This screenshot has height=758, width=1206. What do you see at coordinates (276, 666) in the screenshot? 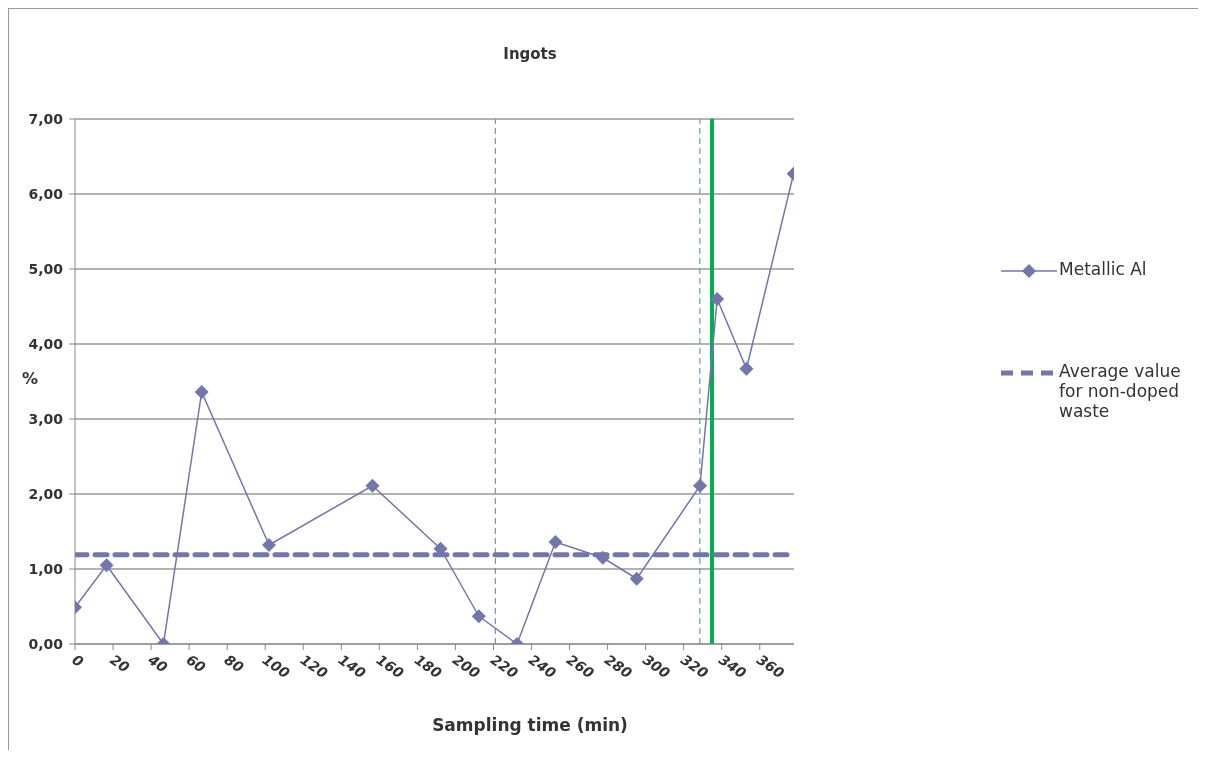
I see `x-tick-label: 100` at bounding box center [276, 666].